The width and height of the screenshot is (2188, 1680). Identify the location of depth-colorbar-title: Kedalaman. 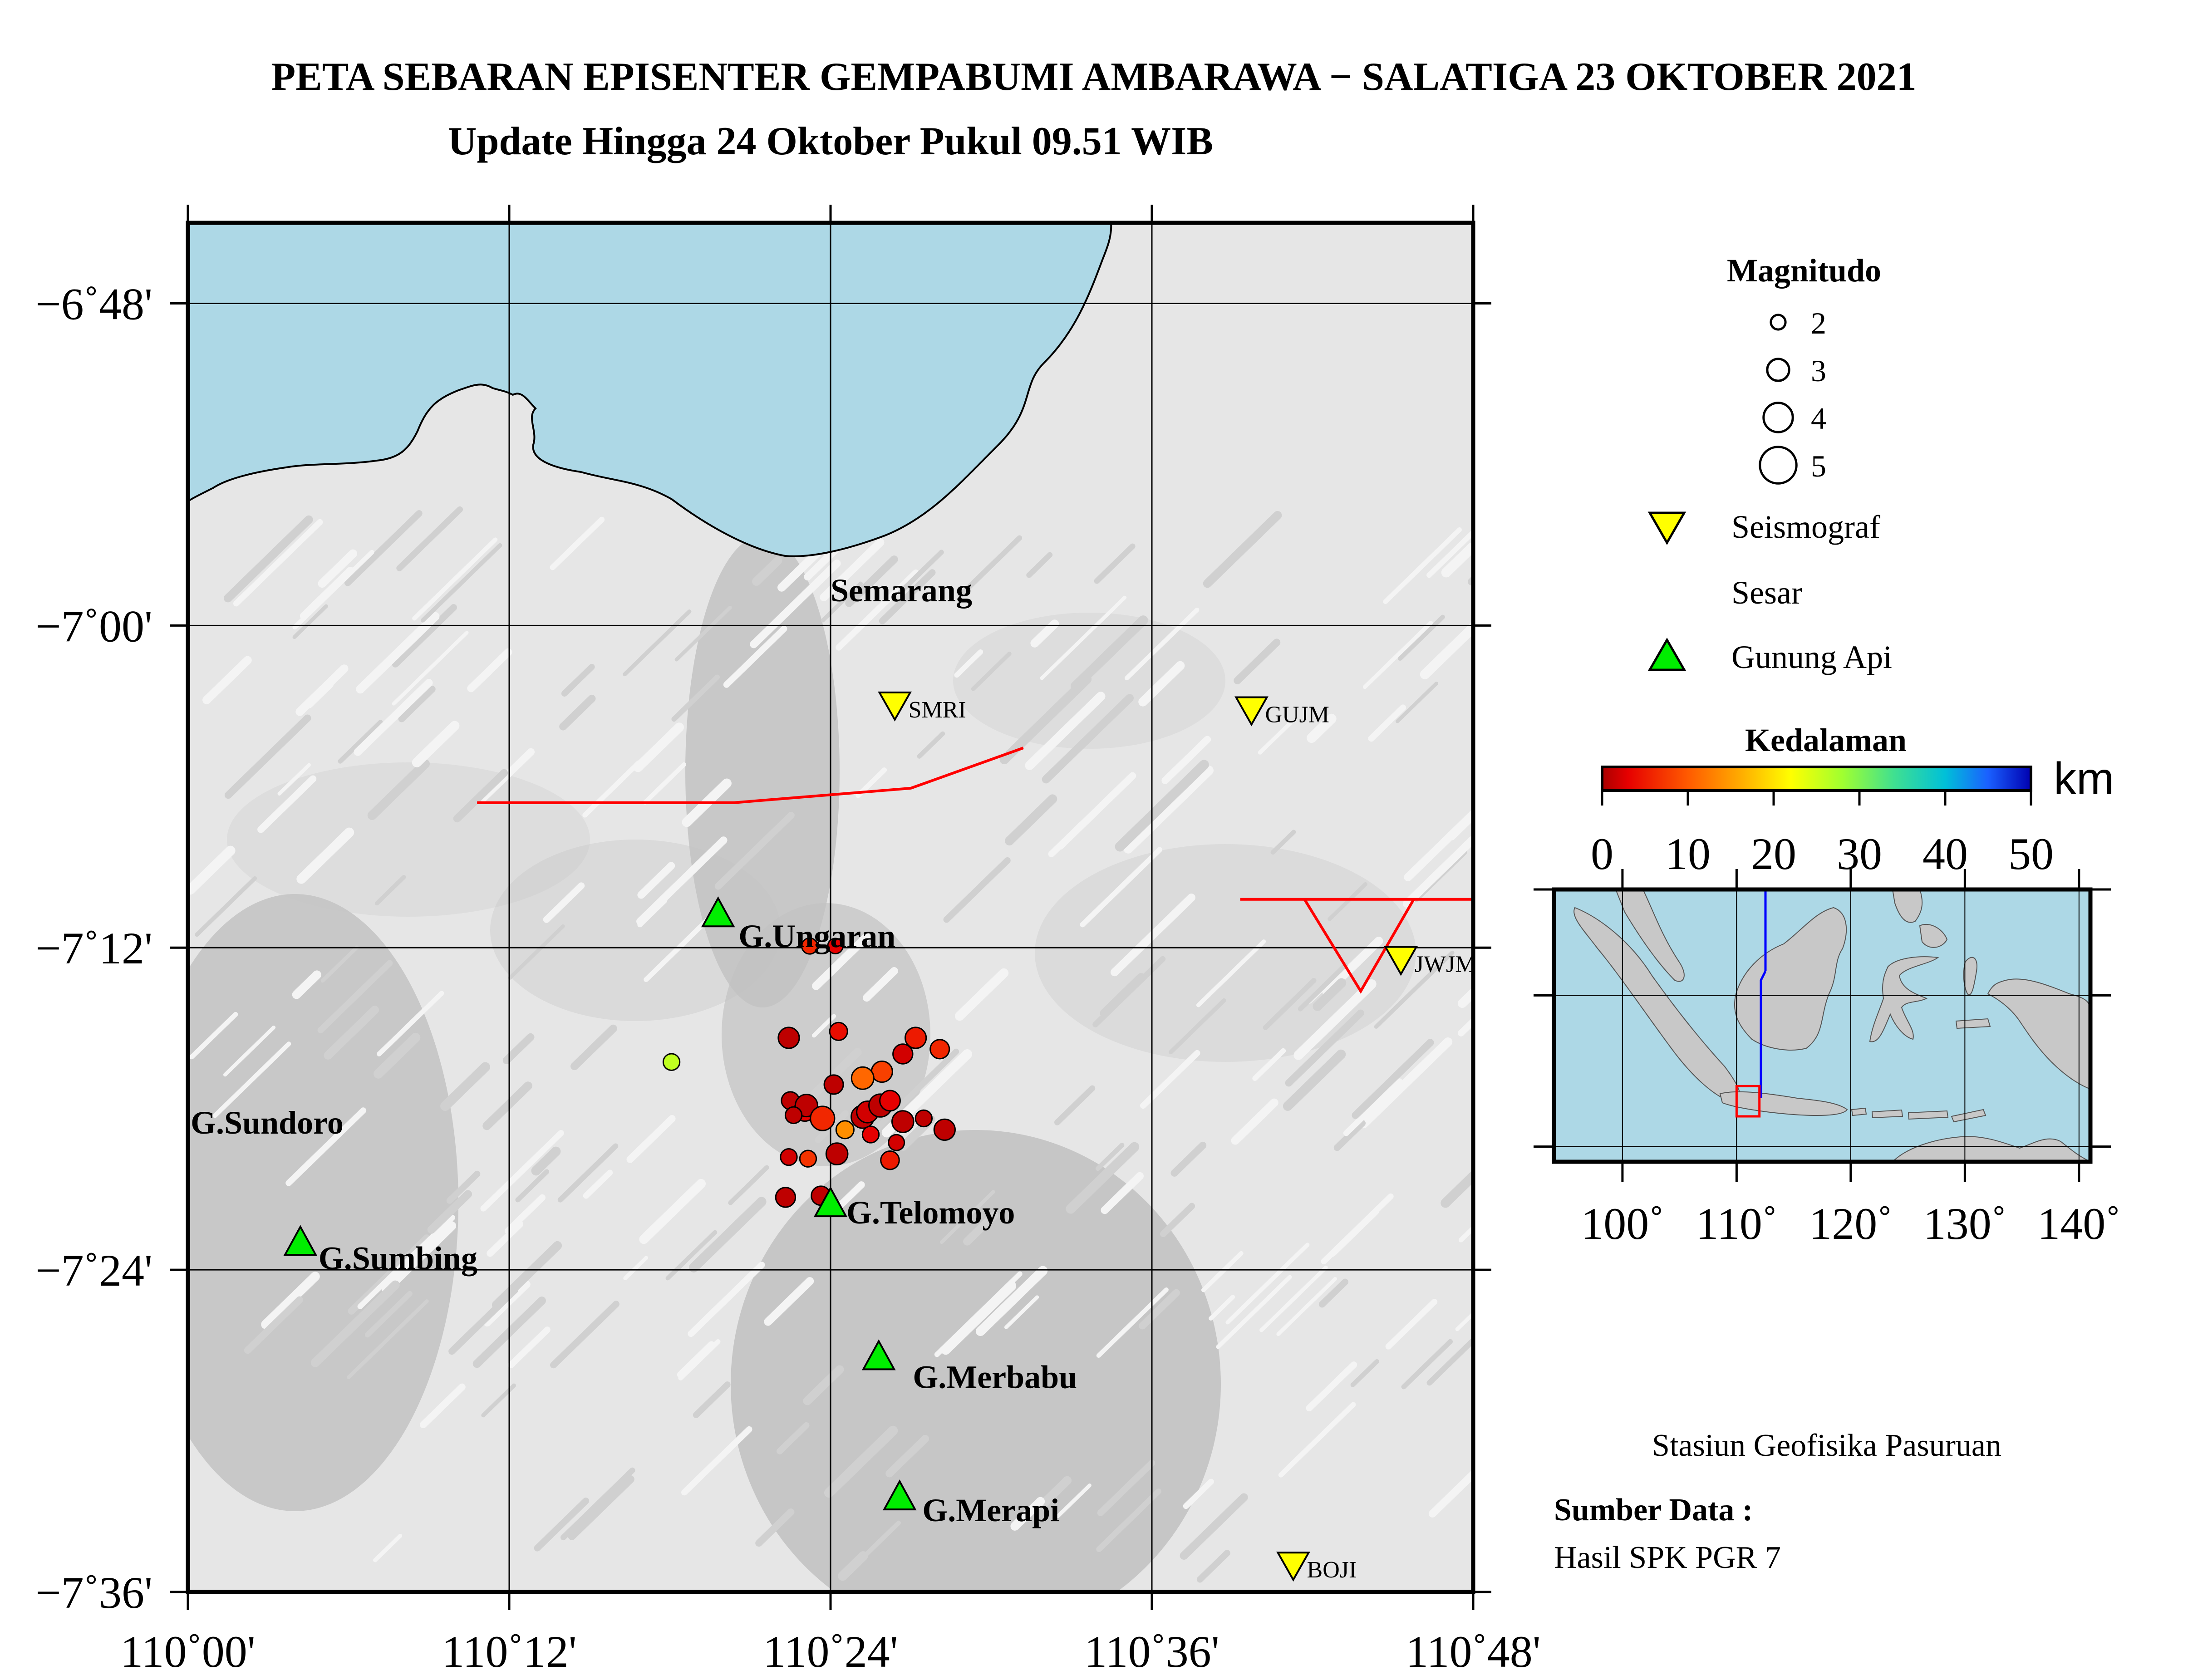
(1826, 740).